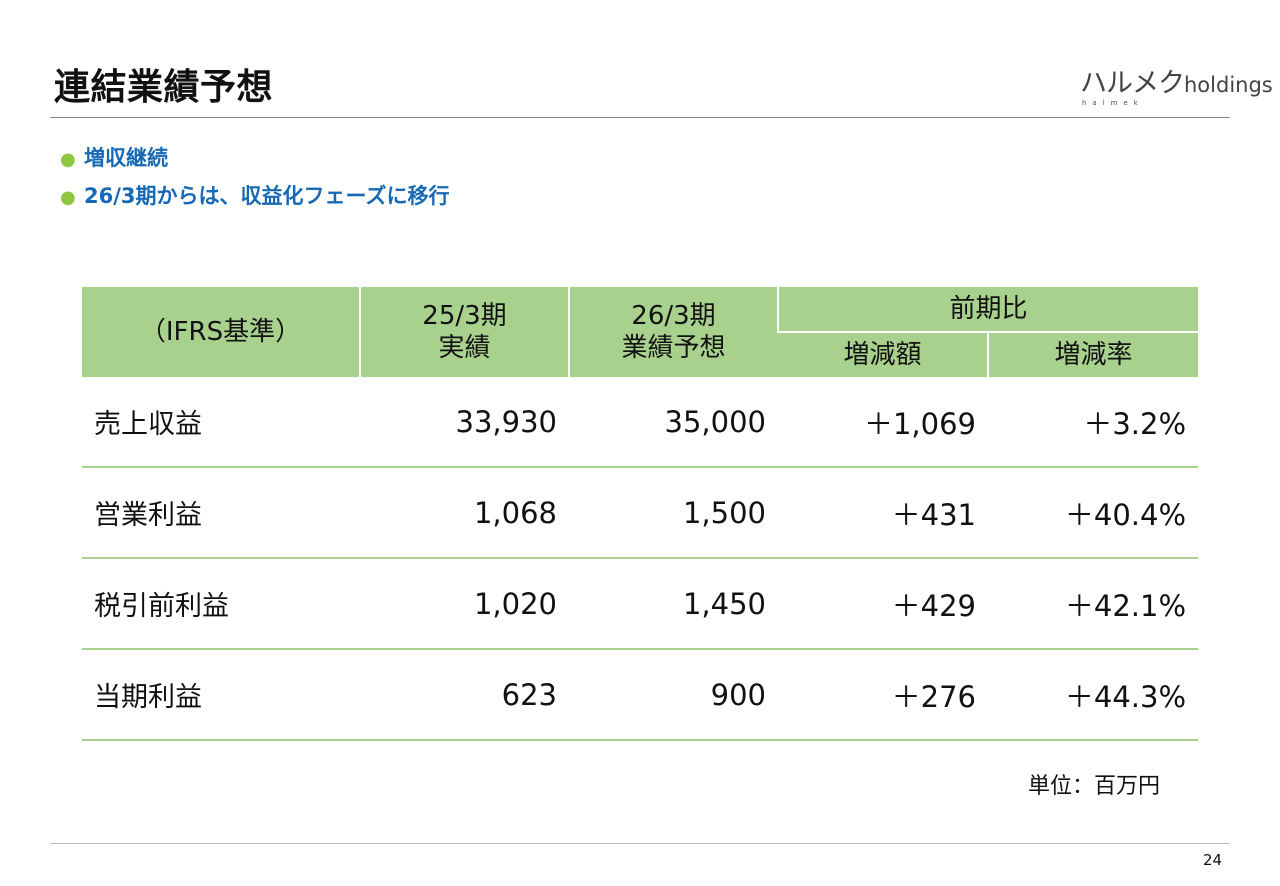  Describe the element at coordinates (254, 159) in the screenshot. I see `bullet-item: ● 増収継続` at that location.